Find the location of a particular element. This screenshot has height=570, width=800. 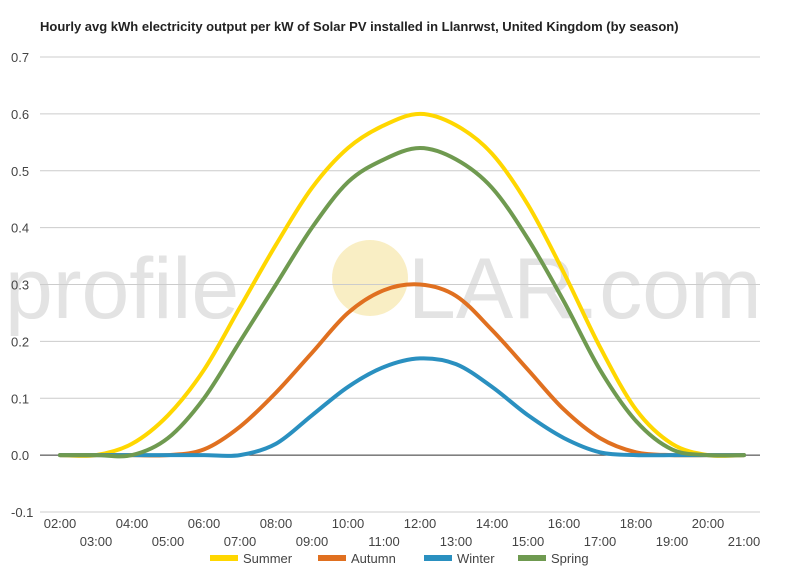

y-tick-label: 0.7 is located at coordinates (20, 57).